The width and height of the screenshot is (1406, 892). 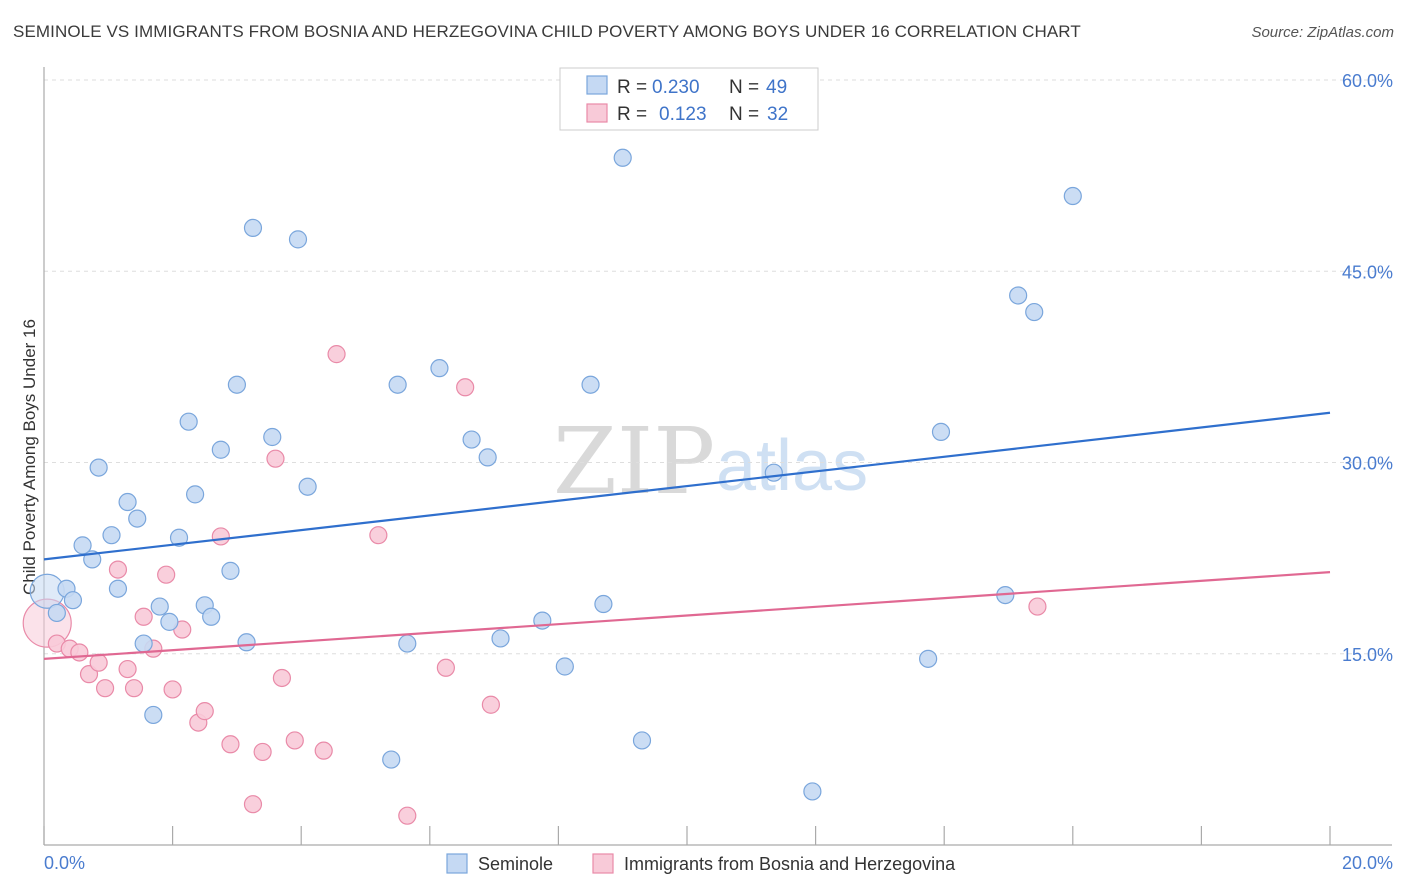 What do you see at coordinates (1367, 464) in the screenshot?
I see `y-tick-label: 30.0%` at bounding box center [1367, 464].